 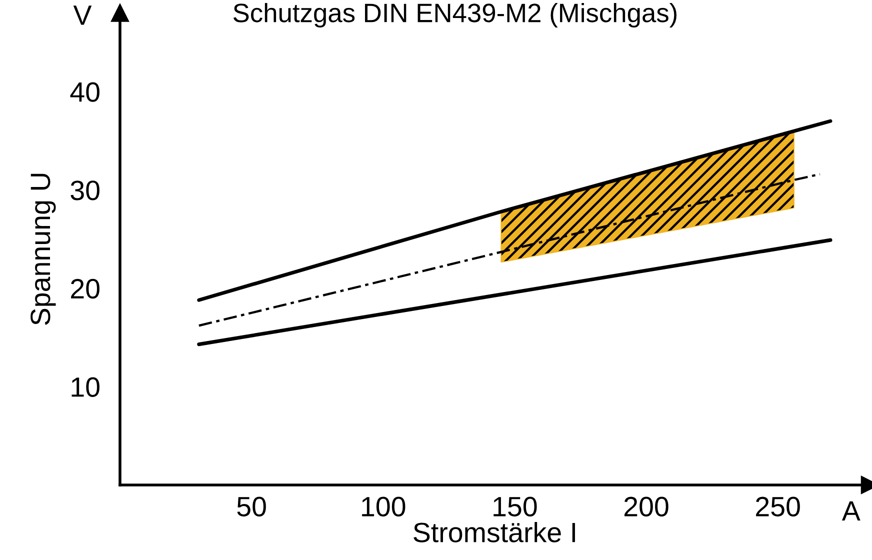 What do you see at coordinates (85, 92) in the screenshot?
I see `y-tick-label: 40` at bounding box center [85, 92].